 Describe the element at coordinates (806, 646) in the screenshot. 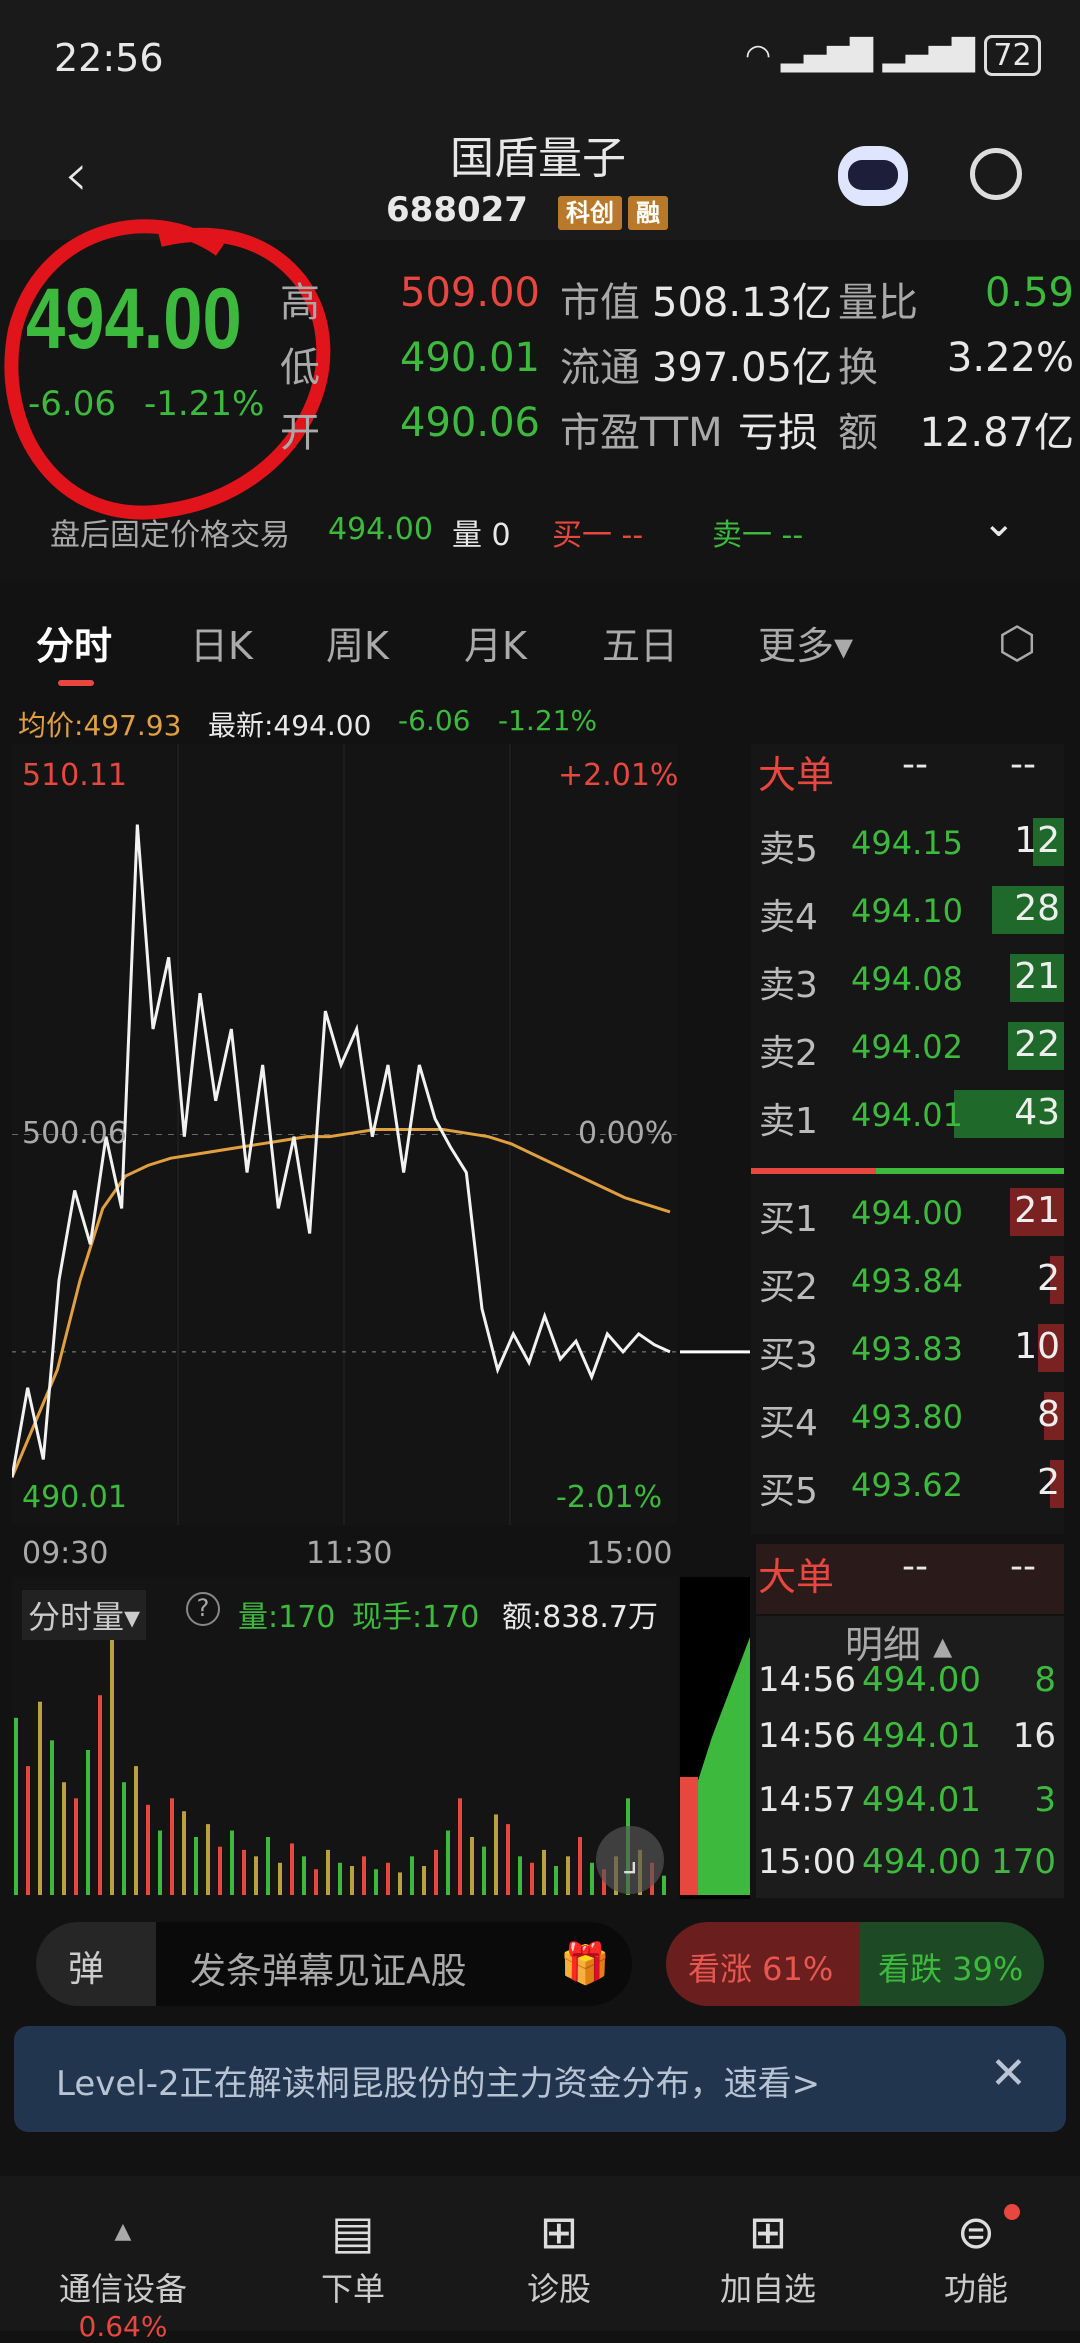

I see `tab-5: 更多▾` at that location.